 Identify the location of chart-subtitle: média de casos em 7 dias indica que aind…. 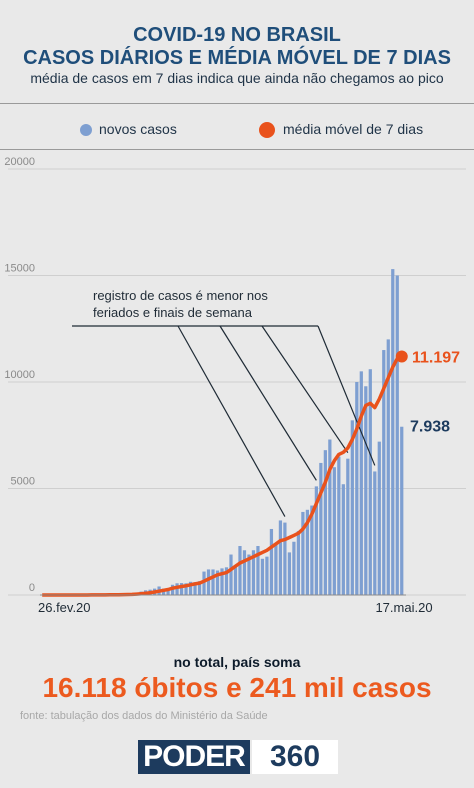
(237, 78).